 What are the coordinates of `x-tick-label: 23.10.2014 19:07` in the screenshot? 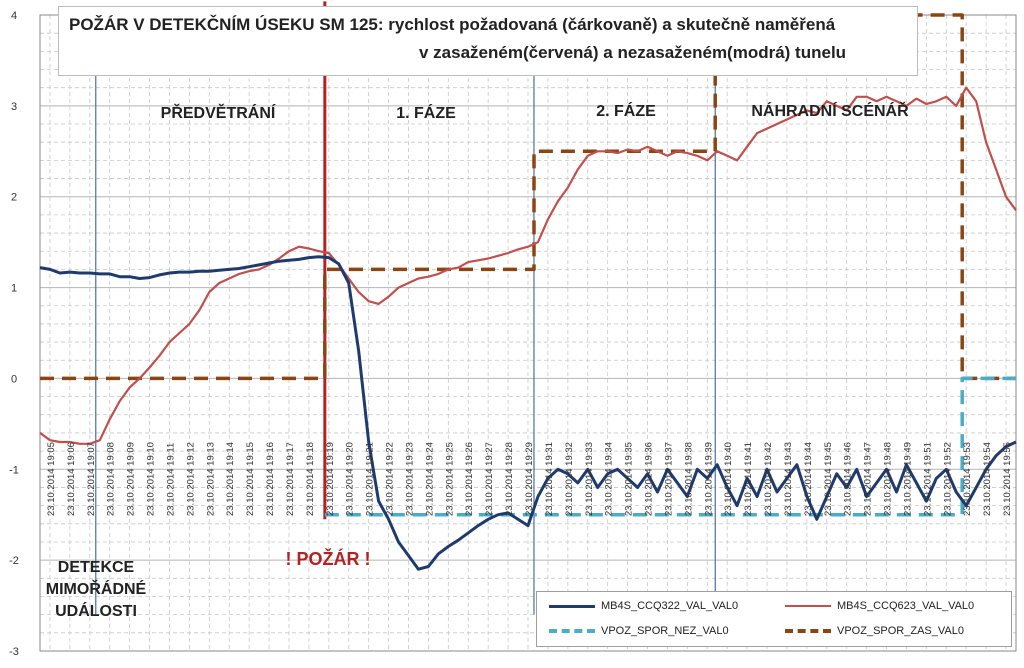 It's located at (91, 479).